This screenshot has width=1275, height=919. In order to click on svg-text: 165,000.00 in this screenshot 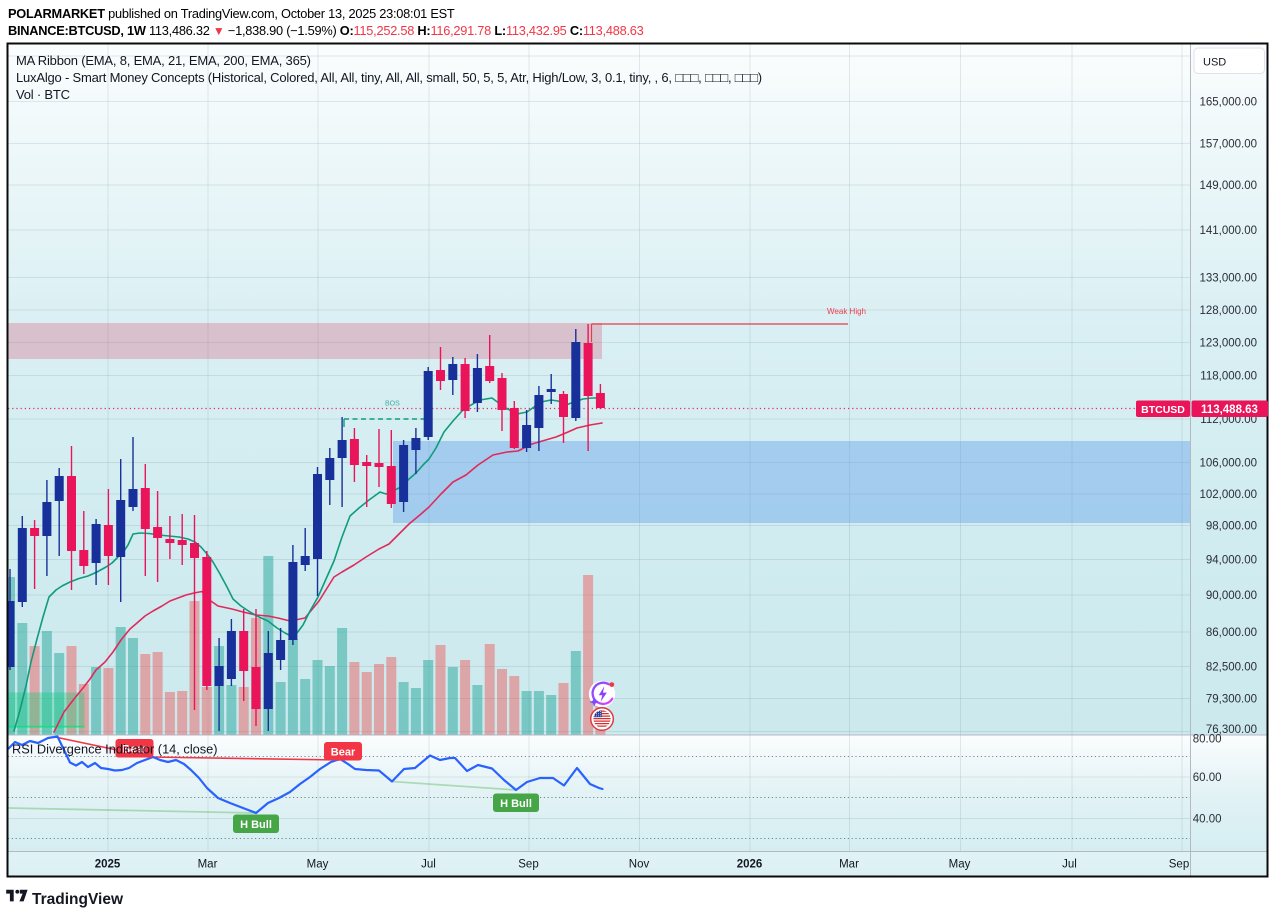, I will do `click(1228, 103)`.